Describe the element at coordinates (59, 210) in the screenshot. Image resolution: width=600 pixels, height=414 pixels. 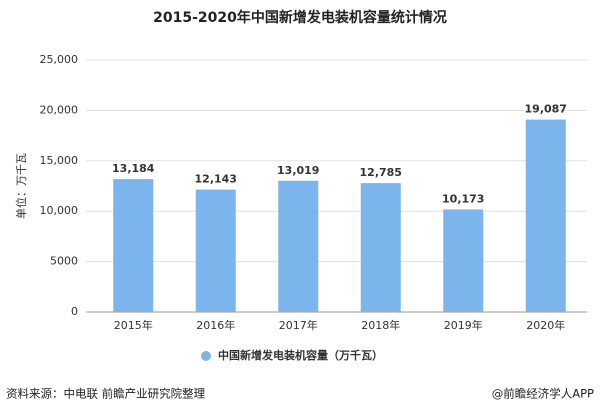
I see `y-tick-label: 10,000` at that location.